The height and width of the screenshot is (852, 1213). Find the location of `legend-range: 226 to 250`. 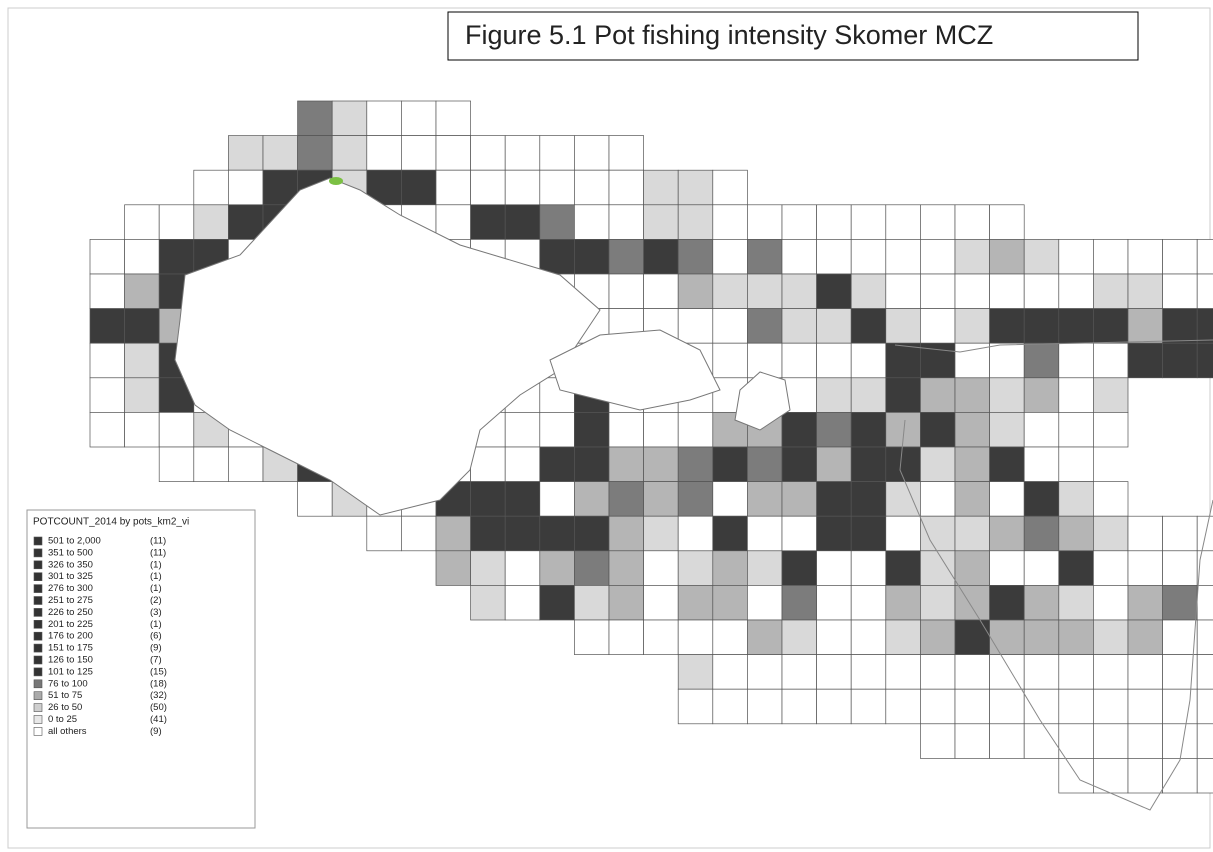

legend-range: 226 to 250 is located at coordinates (70, 612).